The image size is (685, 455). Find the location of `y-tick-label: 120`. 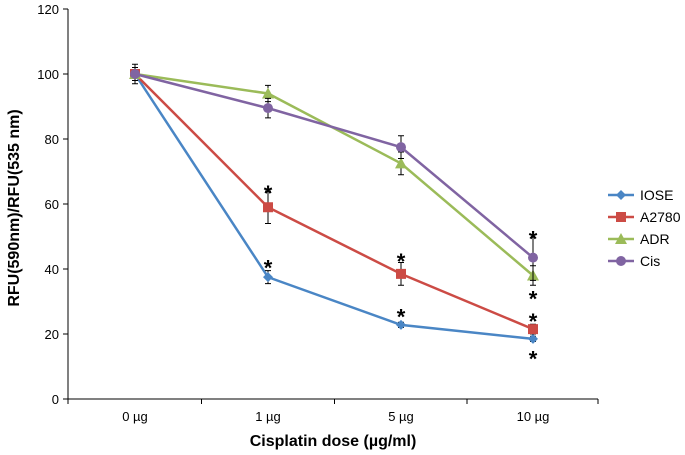

y-tick-label: 120 is located at coordinates (48, 9).